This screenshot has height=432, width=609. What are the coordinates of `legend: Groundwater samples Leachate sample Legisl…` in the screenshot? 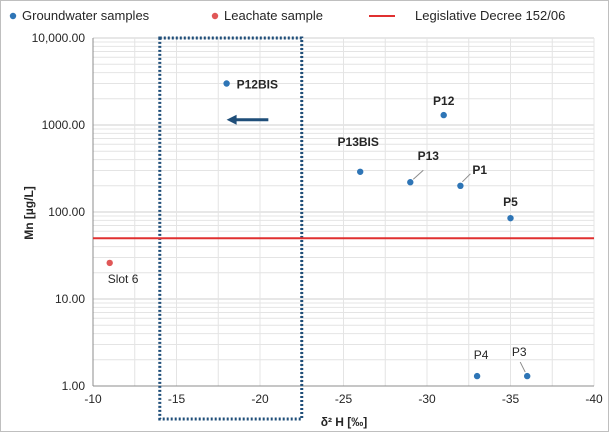 It's located at (287, 15).